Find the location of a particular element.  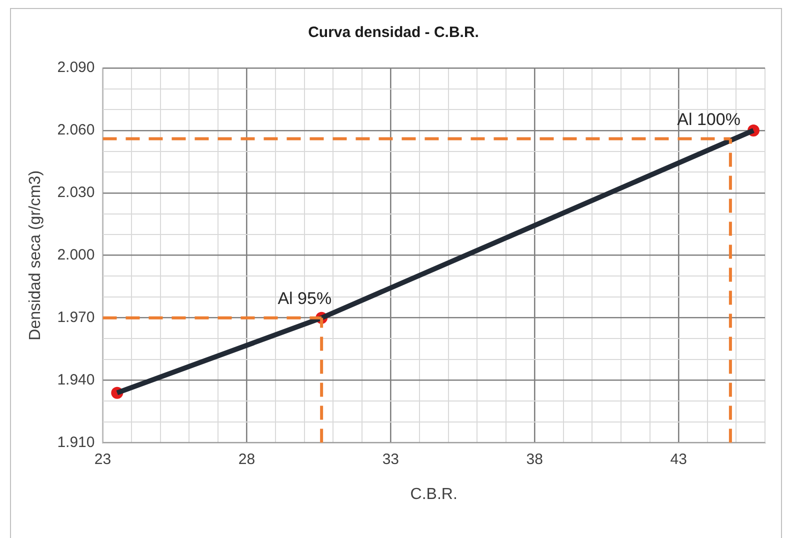

y-tick-label: 2.060 is located at coordinates (76, 130).